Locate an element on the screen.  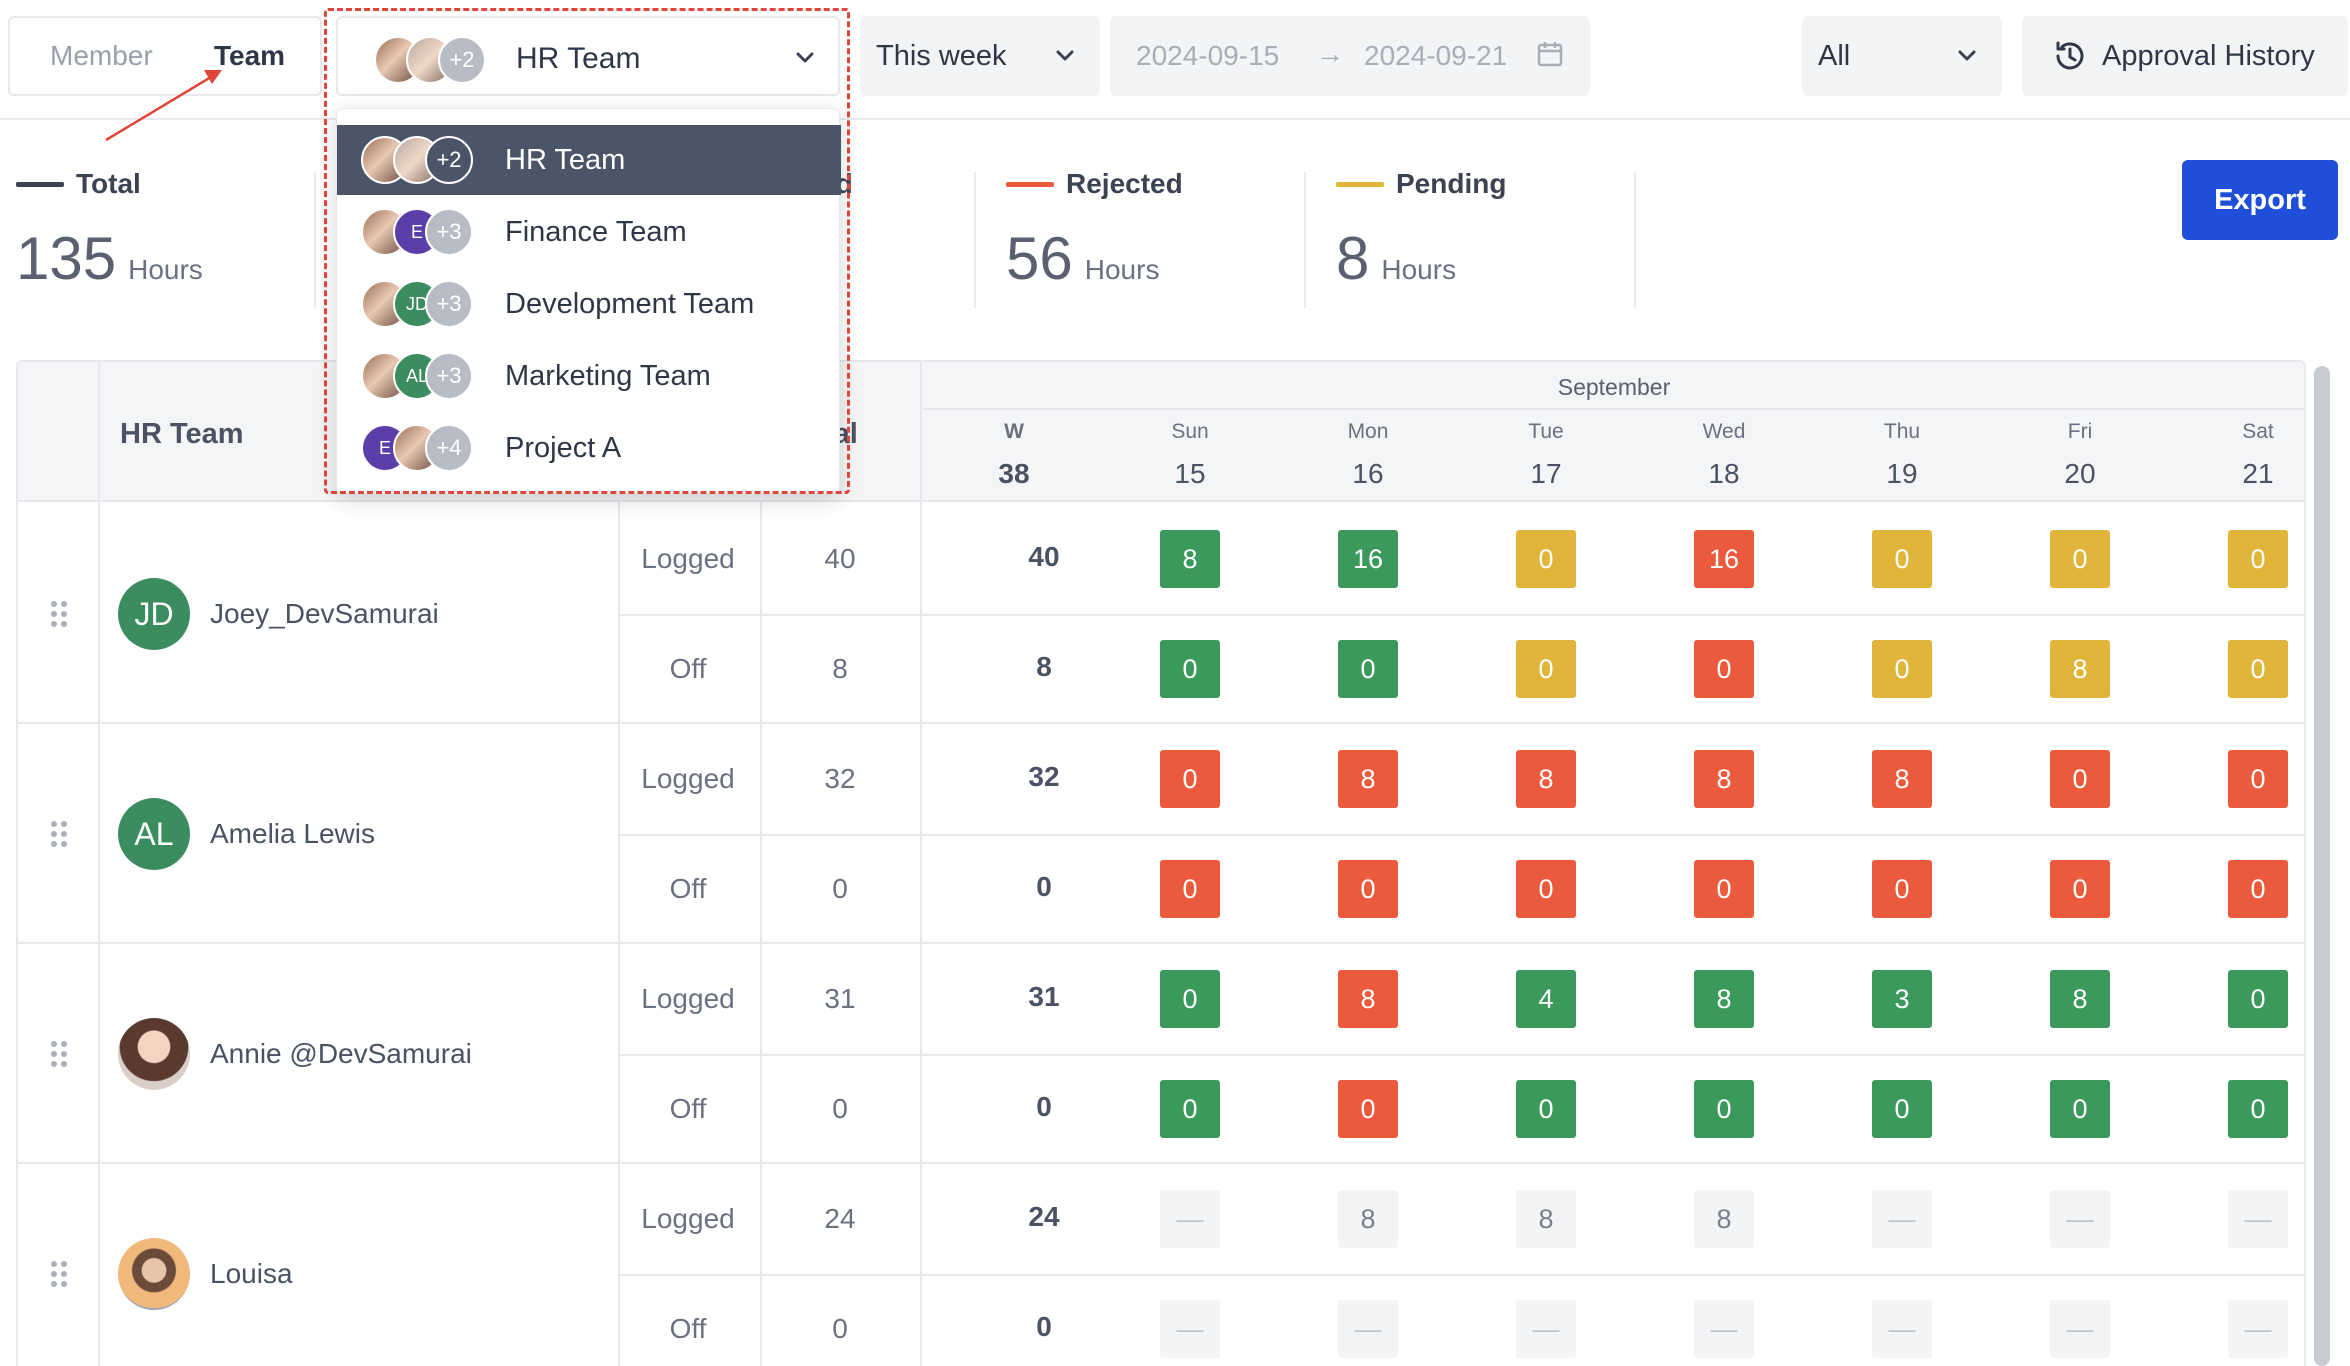
week-column-header: W 38 is located at coordinates (1014, 455).